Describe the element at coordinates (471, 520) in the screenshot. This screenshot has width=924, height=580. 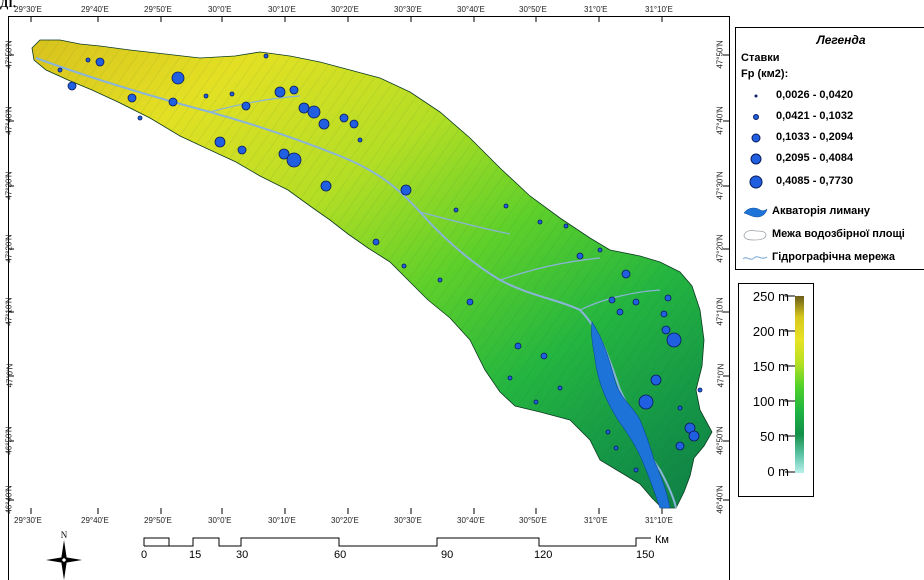
I see `lon-label-bottom: 30°40'E` at that location.